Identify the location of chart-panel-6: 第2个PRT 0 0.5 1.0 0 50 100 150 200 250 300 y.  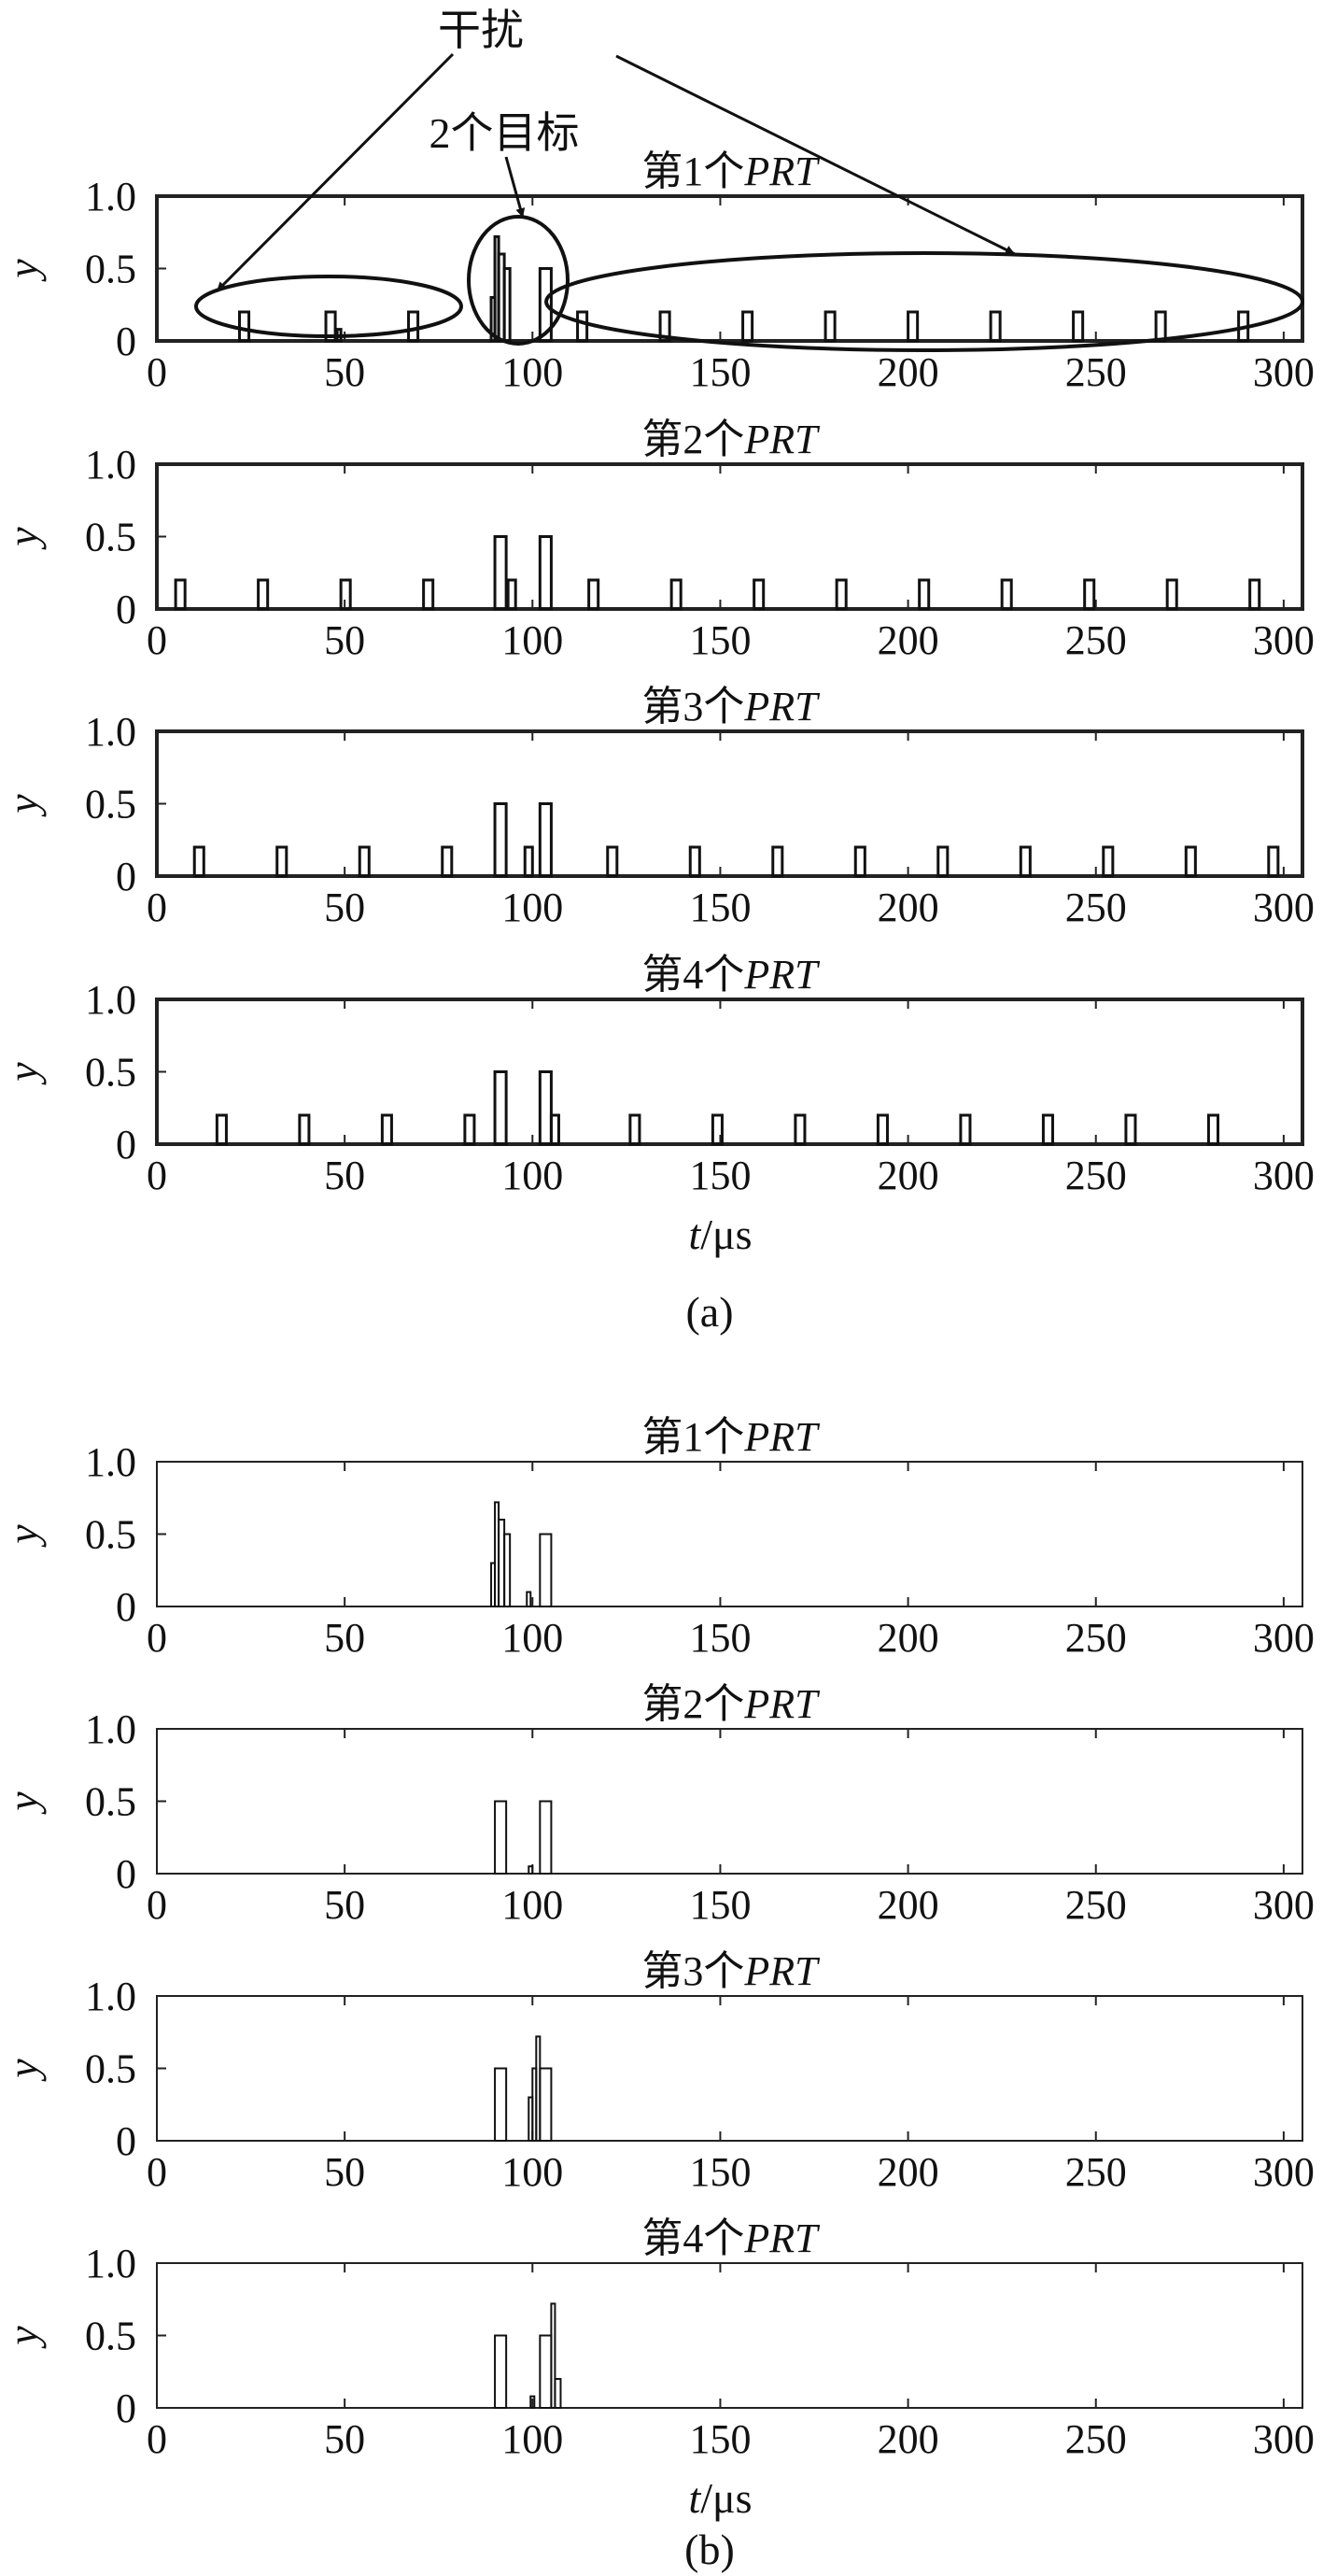
(657, 1804).